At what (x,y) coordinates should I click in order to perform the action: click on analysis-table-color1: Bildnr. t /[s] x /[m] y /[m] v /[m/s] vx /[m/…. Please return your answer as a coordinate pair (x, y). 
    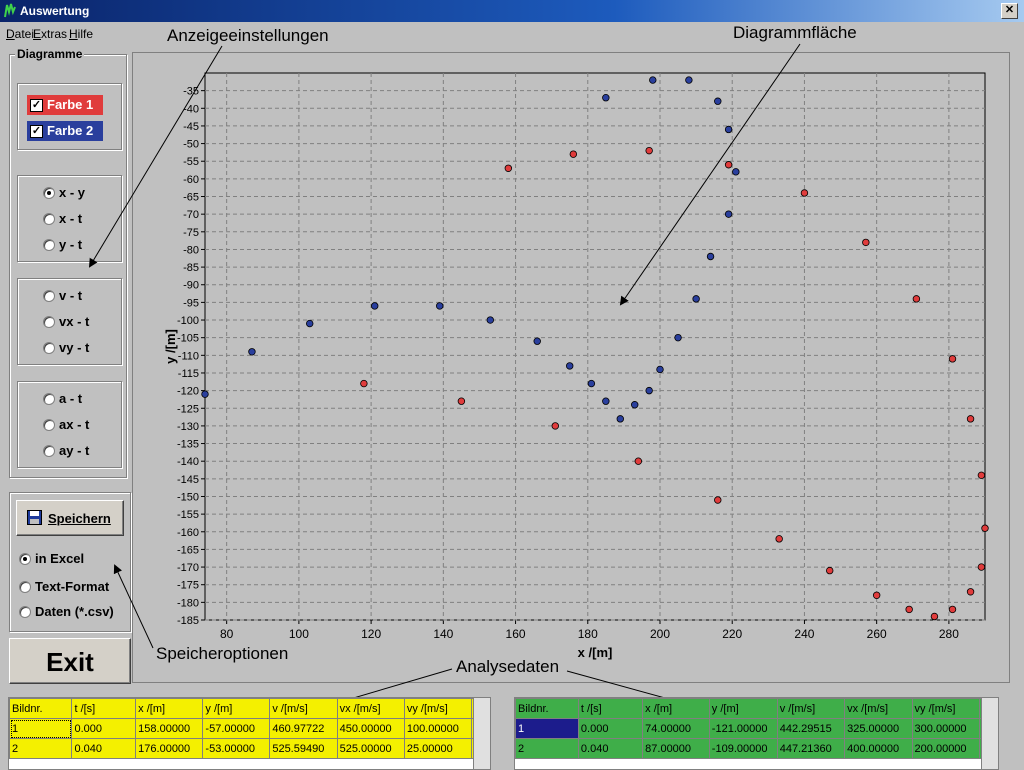
    Looking at the image, I should click on (249, 733).